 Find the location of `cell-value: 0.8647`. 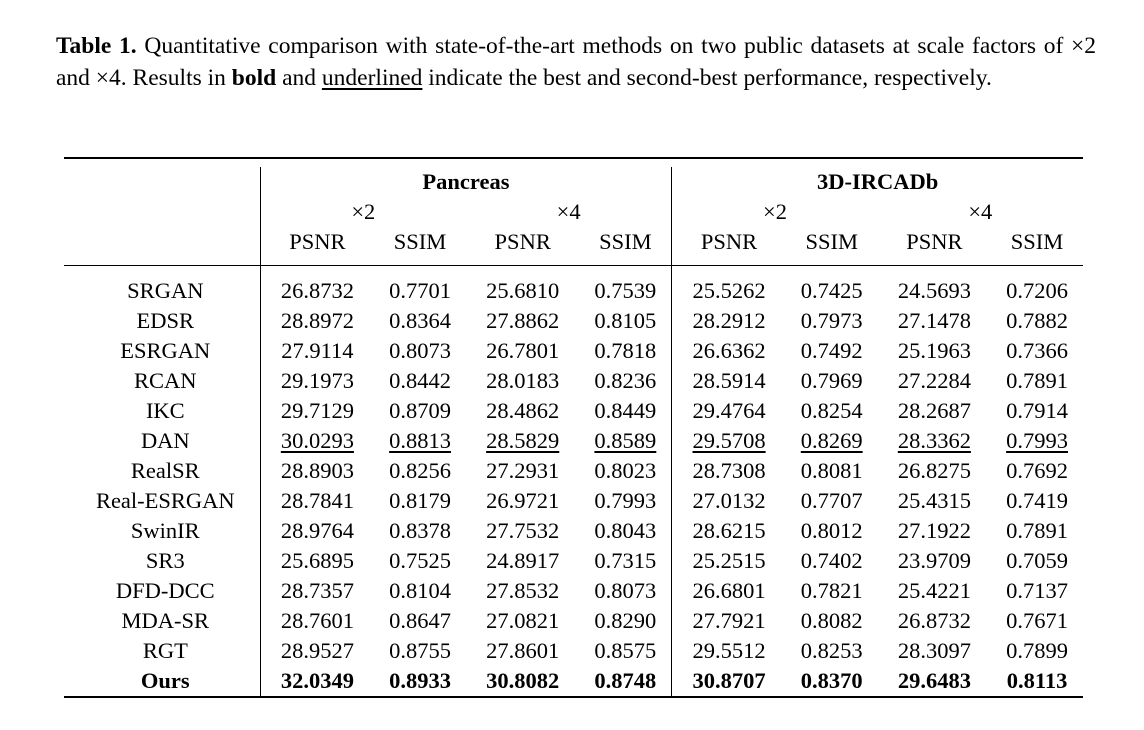

cell-value: 0.8647 is located at coordinates (420, 620).